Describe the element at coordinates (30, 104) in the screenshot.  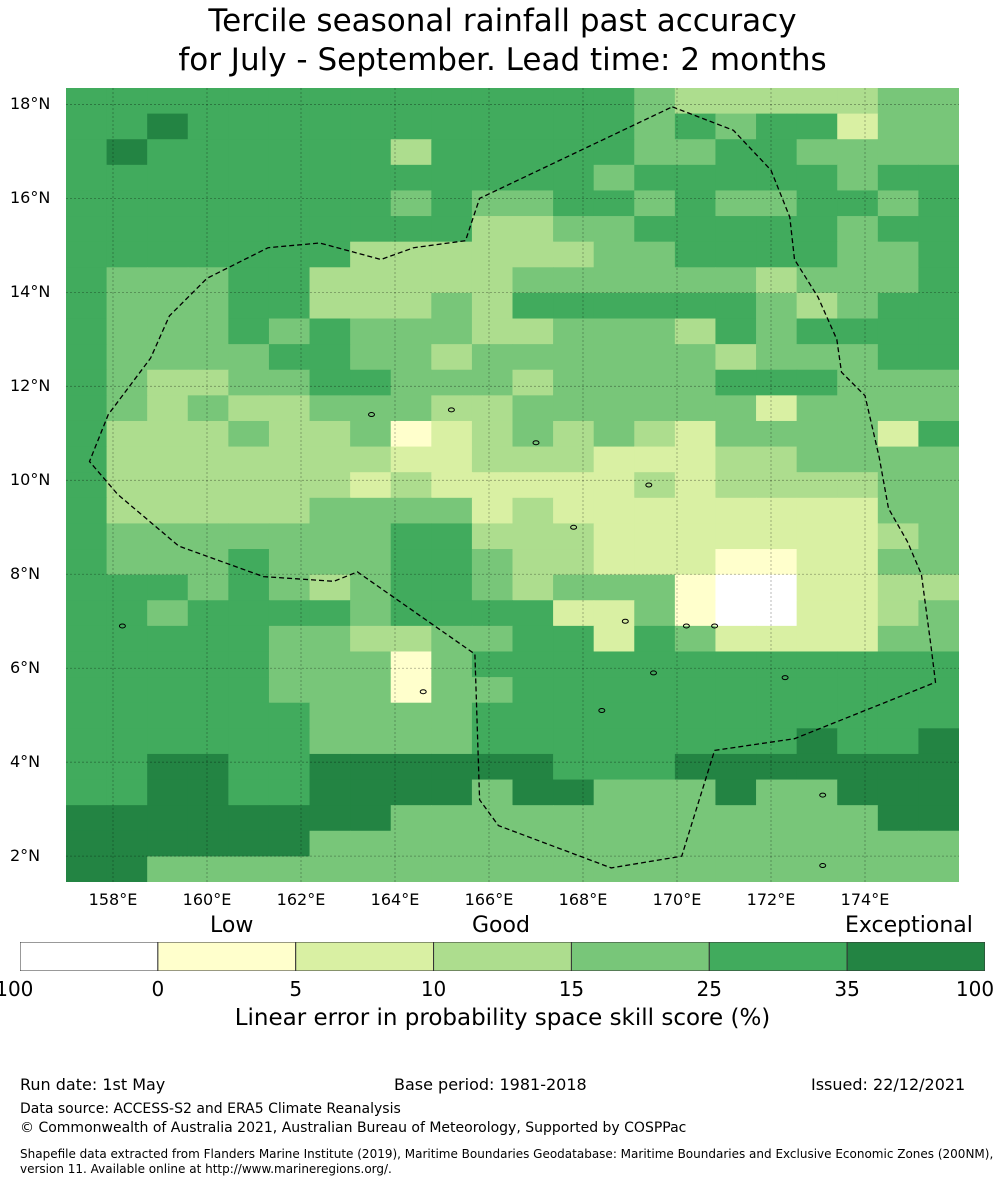
I see `latitude-tick-label: 18°N` at that location.